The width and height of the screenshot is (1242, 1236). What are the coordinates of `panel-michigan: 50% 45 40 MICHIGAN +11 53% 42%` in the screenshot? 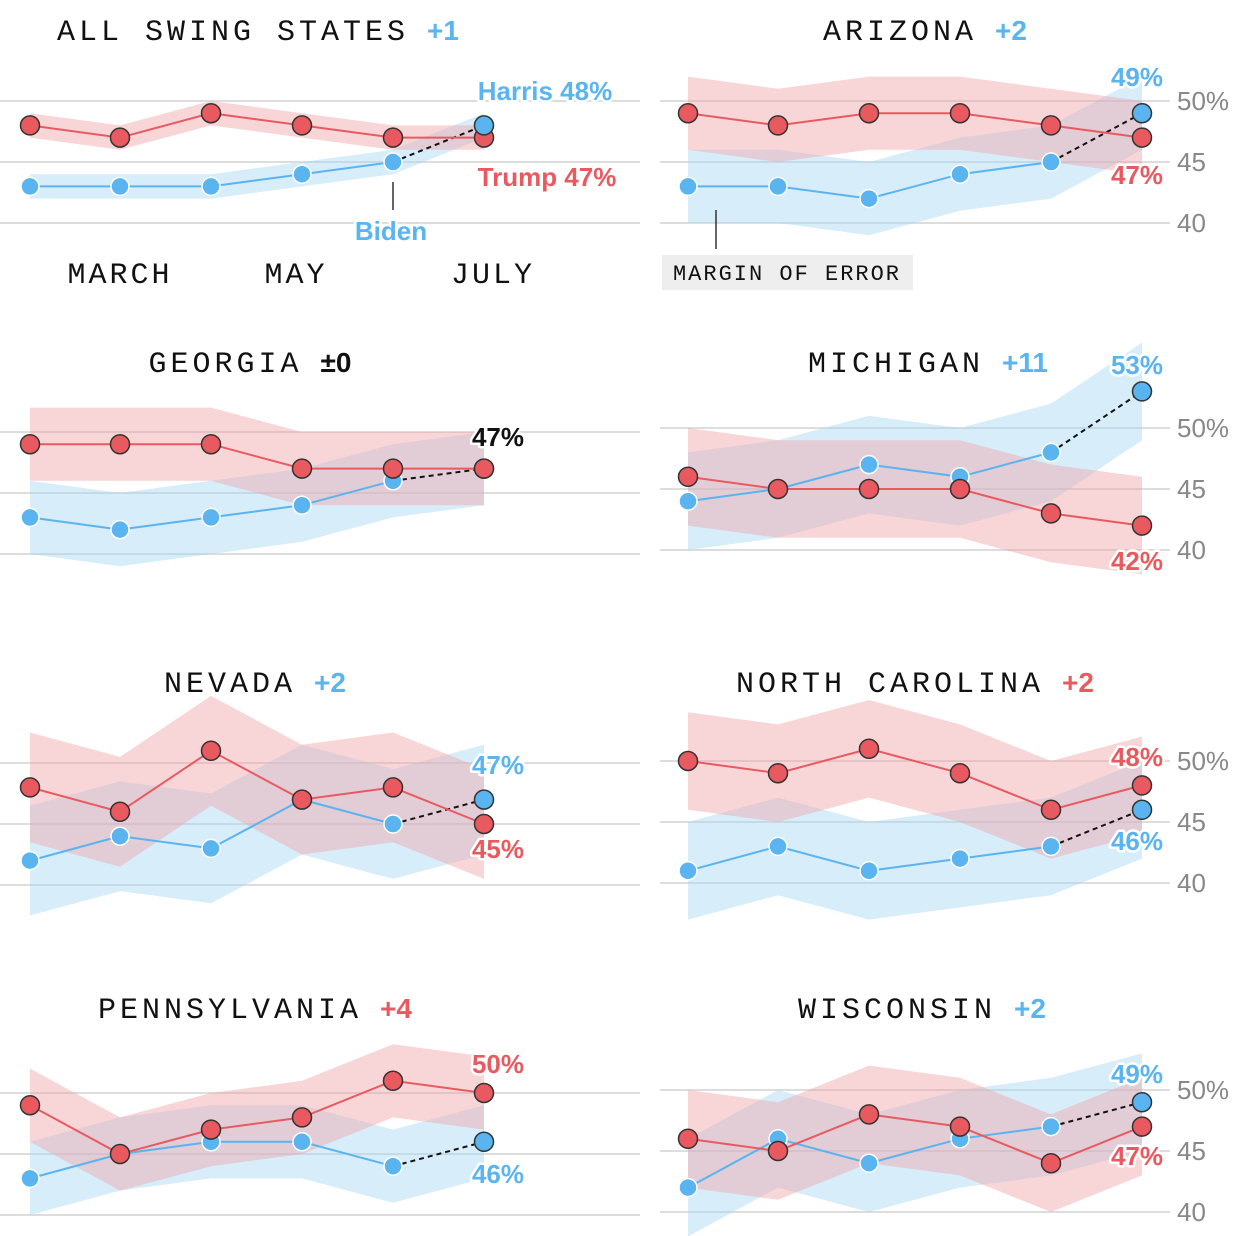 It's located at (944, 460).